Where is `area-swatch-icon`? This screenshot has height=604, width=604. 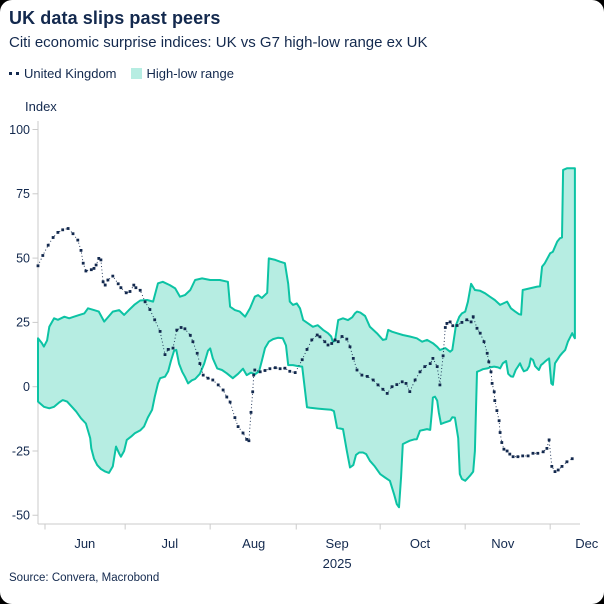 area-swatch-icon is located at coordinates (136, 73).